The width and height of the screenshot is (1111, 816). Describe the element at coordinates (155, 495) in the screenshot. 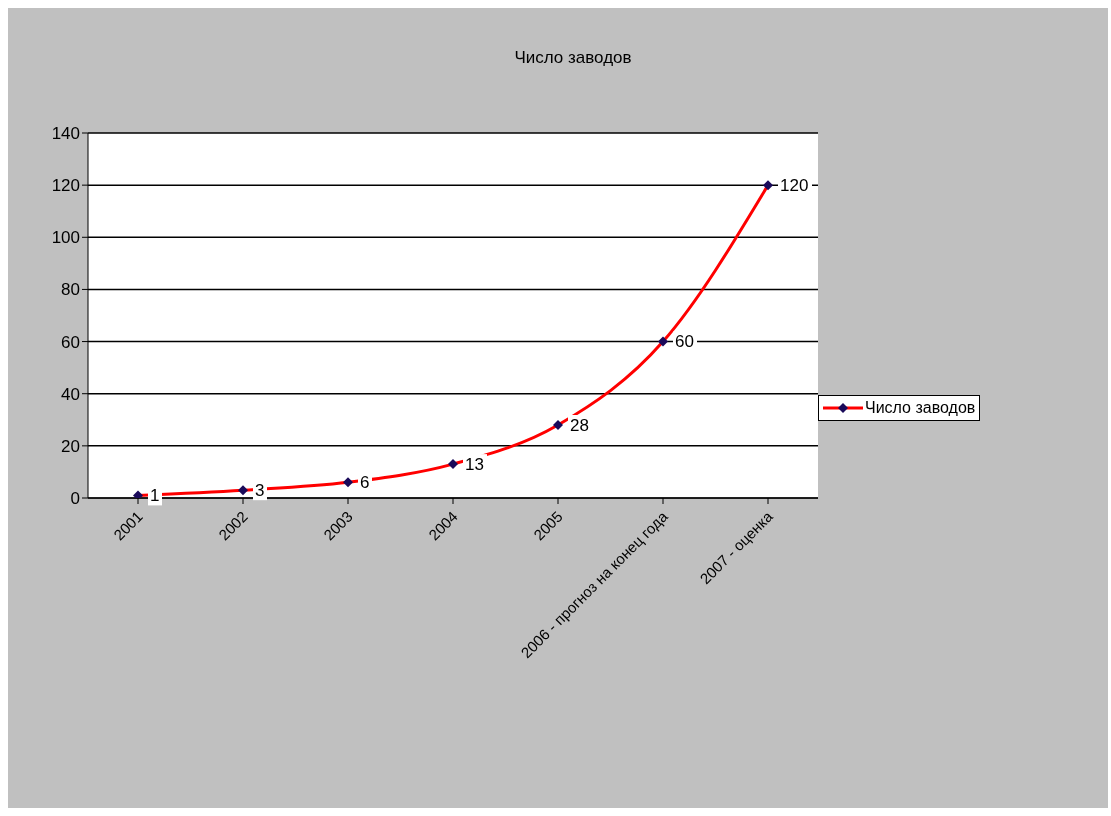

I see `data-label: 1` at that location.